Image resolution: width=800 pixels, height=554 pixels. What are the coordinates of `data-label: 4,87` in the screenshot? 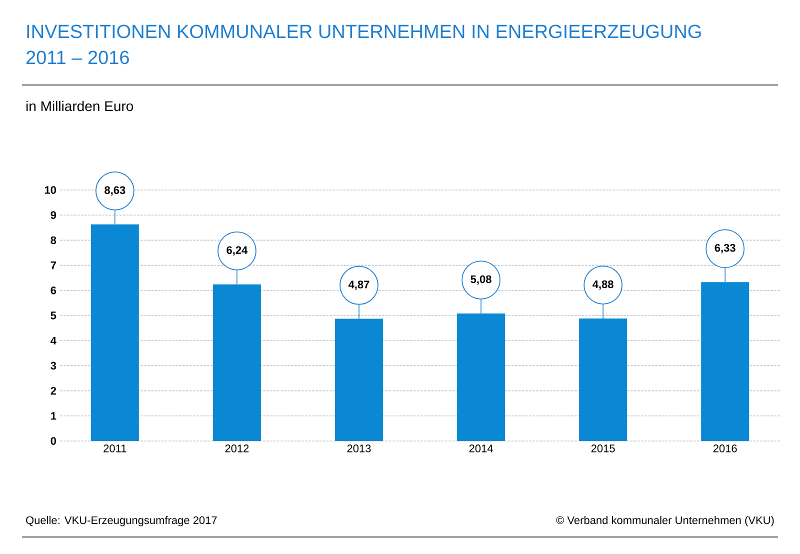 It's located at (359, 285).